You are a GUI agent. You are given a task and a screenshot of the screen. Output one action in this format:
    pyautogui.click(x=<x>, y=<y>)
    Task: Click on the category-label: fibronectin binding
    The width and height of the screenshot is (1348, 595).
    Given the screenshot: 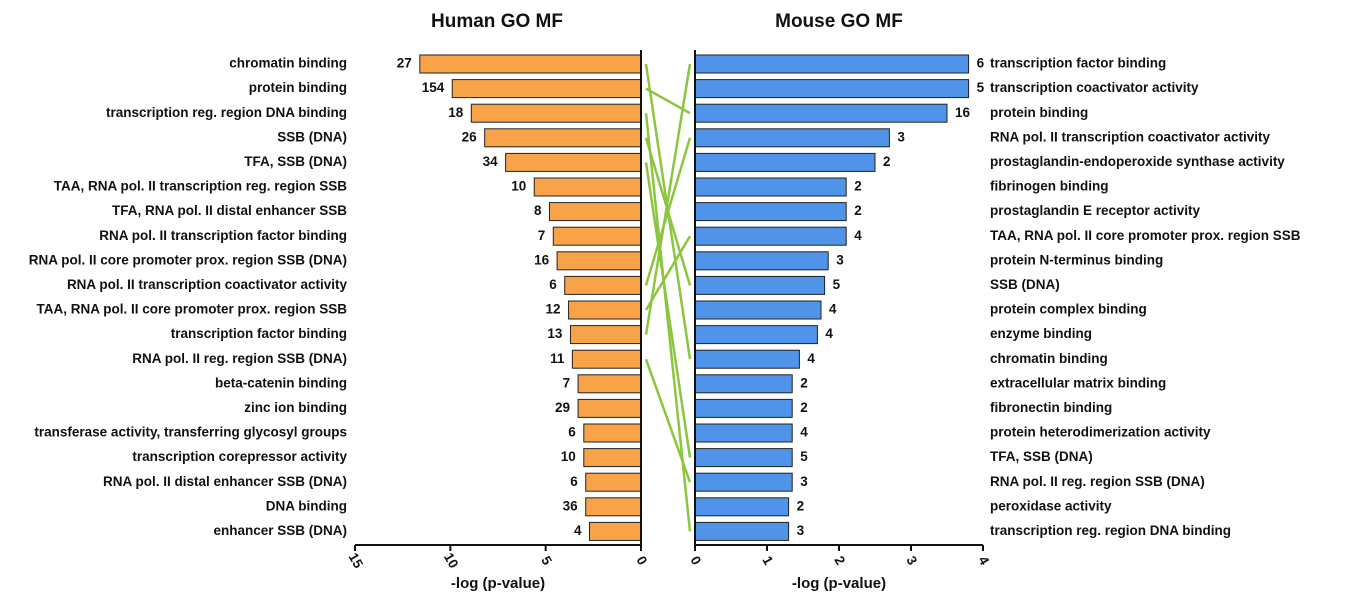 What is the action you would take?
    pyautogui.click(x=1051, y=407)
    